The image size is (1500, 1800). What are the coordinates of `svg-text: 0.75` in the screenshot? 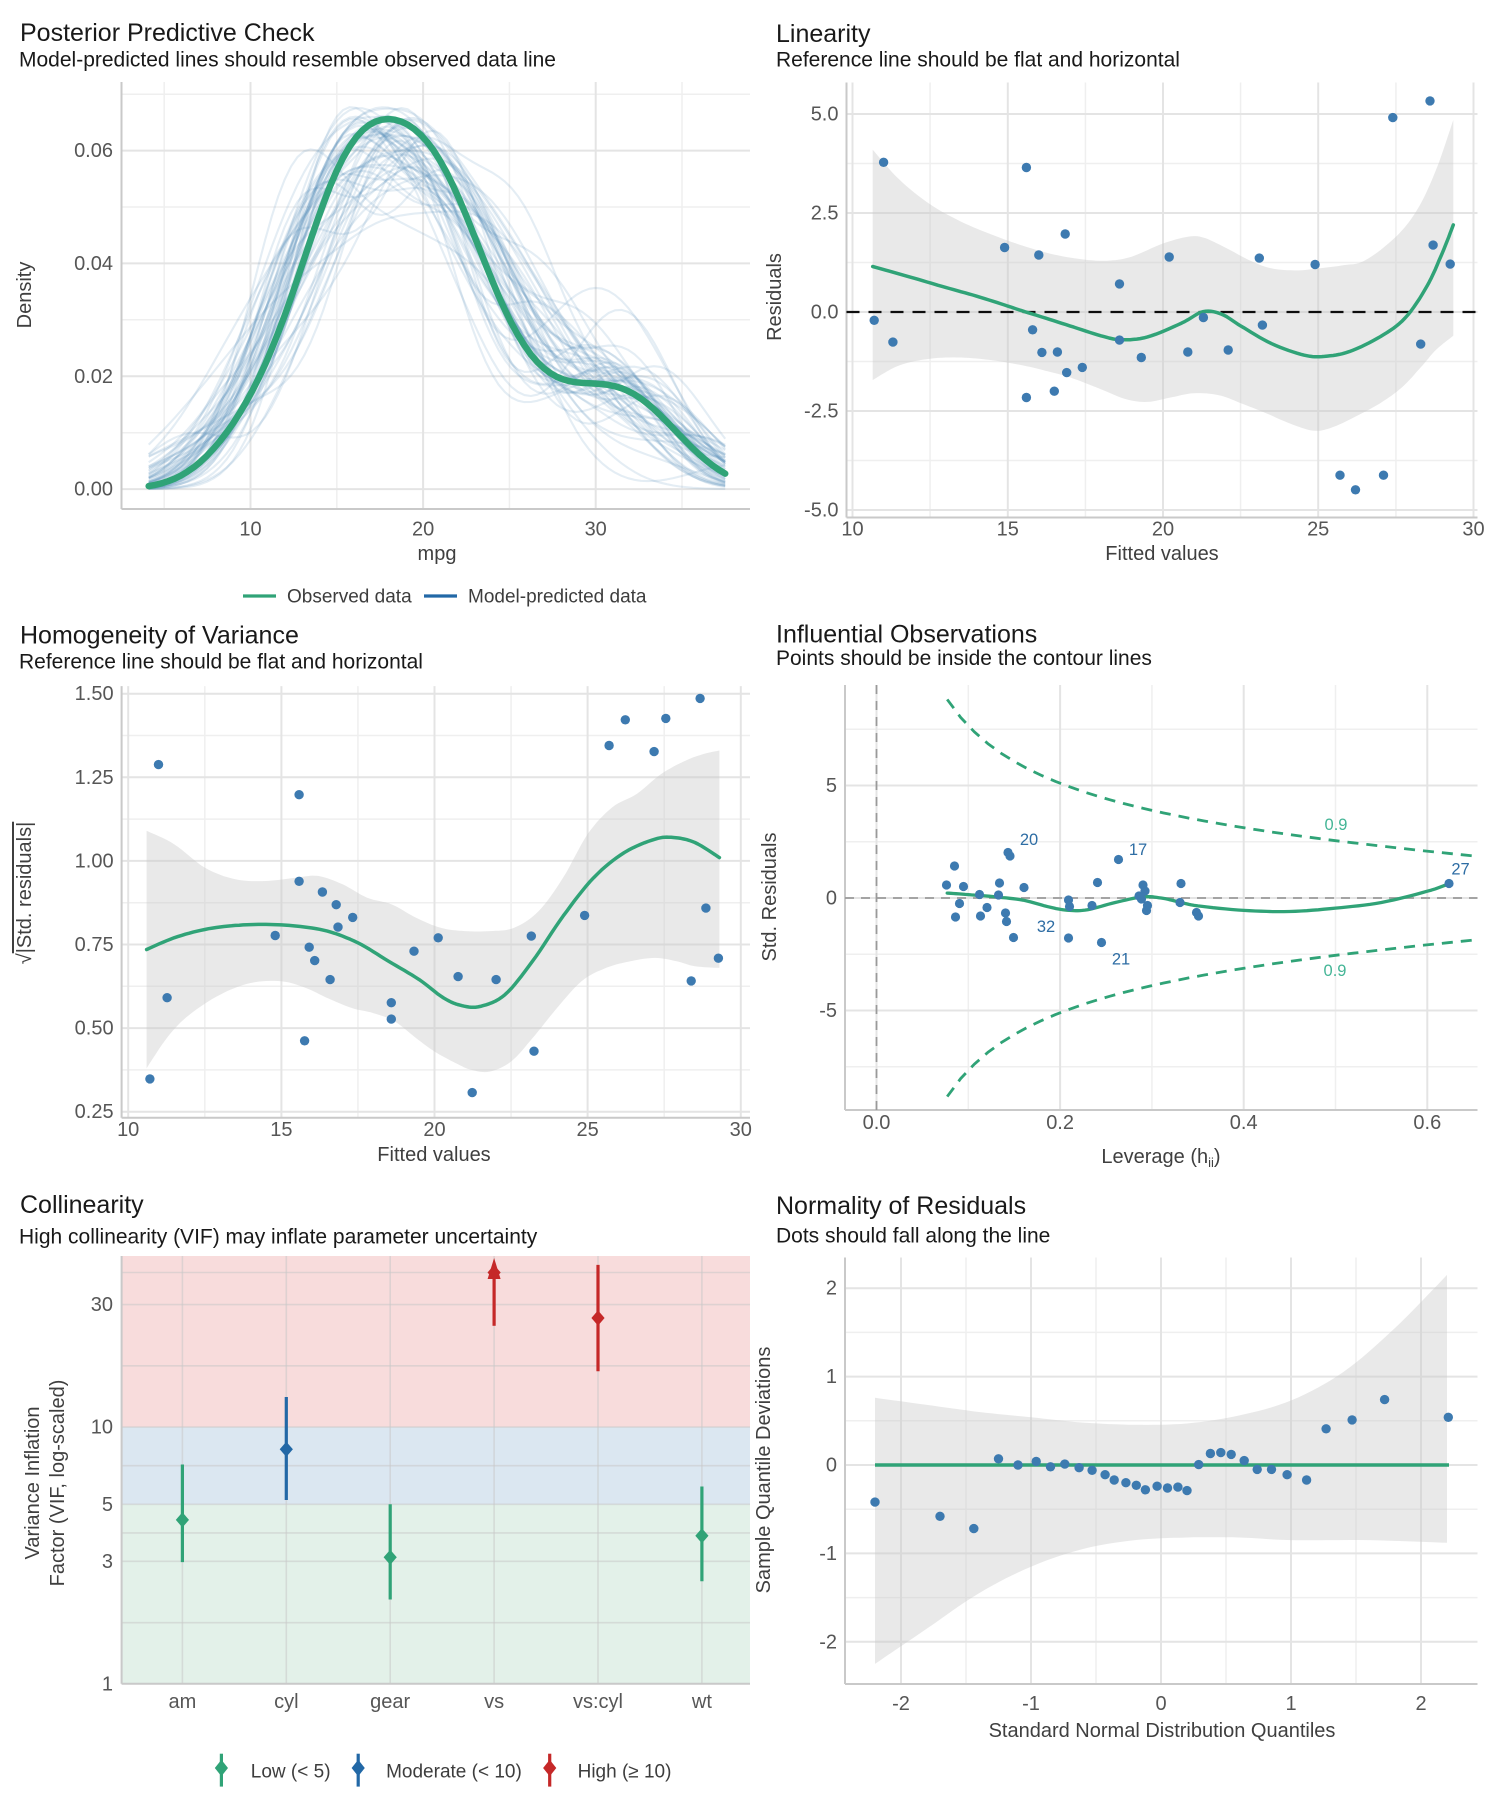 It's located at (94, 945).